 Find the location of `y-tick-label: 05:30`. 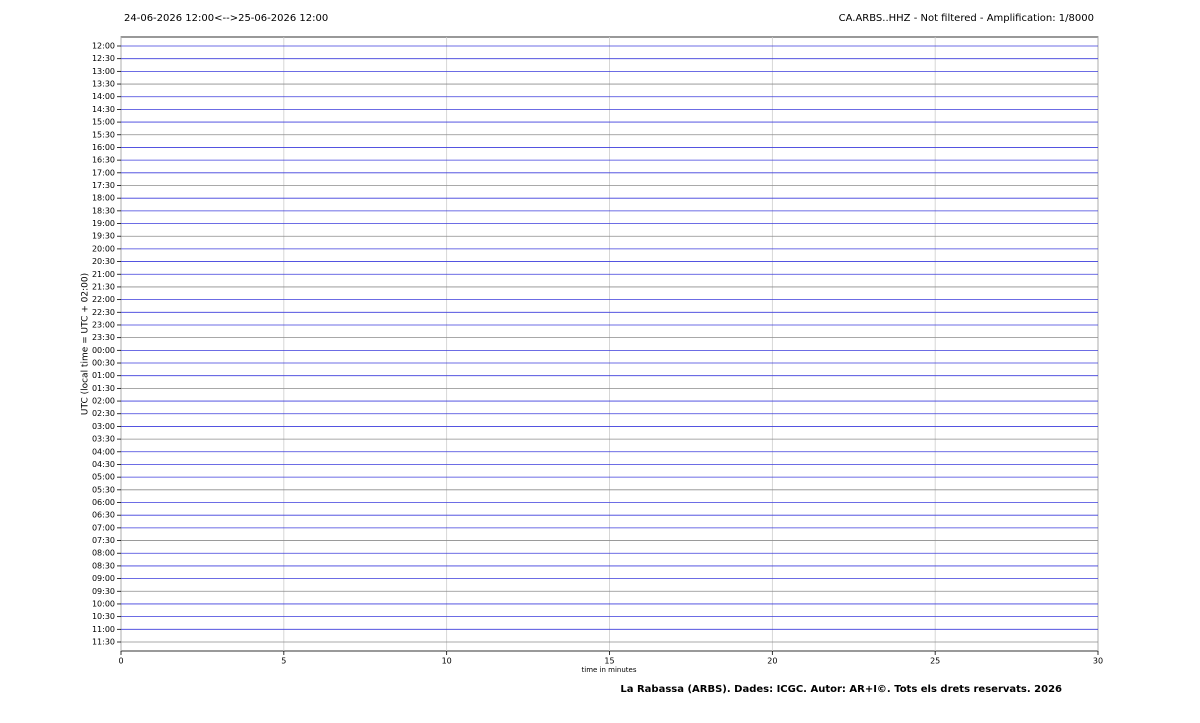

y-tick-label: 05:30 is located at coordinates (103, 489).